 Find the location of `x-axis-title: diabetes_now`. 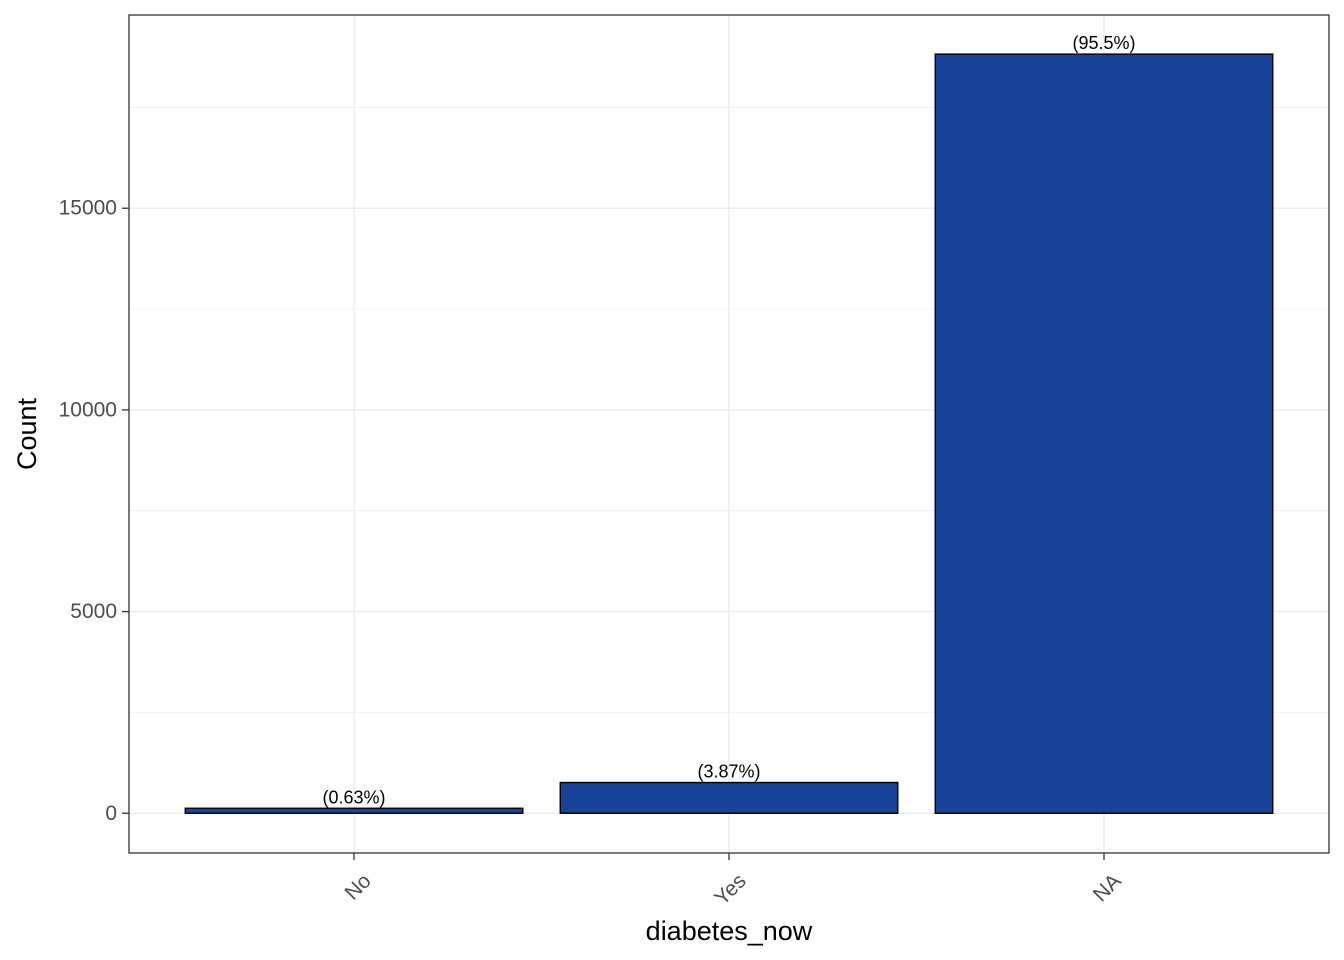

x-axis-title: diabetes_now is located at coordinates (729, 931).